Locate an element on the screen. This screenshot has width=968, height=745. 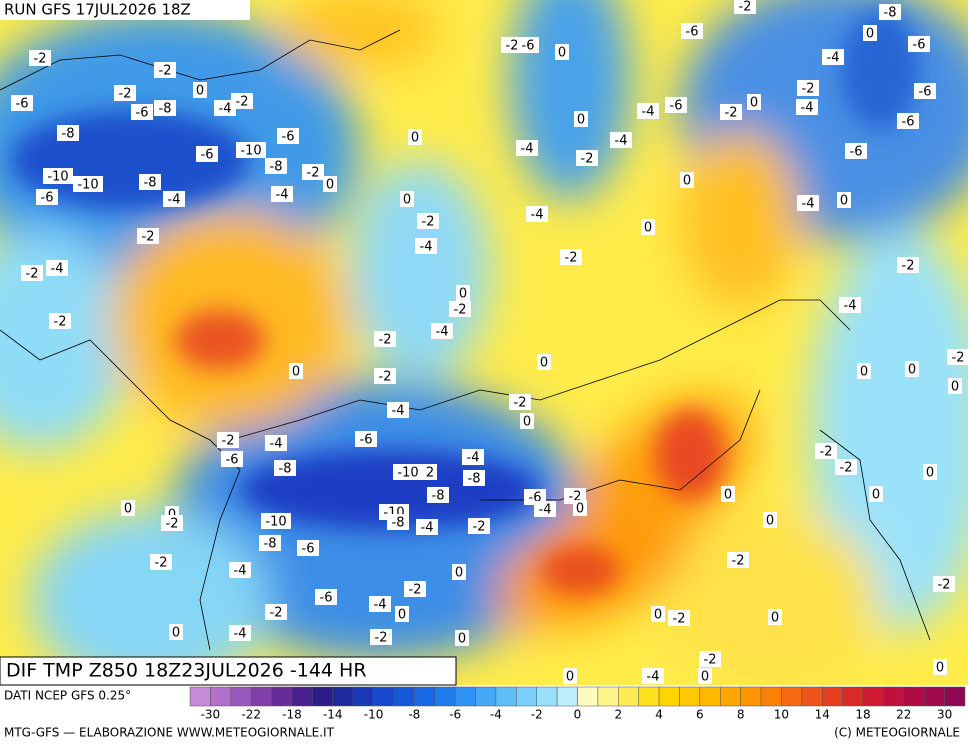
legend-tick-label: -14 is located at coordinates (333, 715).